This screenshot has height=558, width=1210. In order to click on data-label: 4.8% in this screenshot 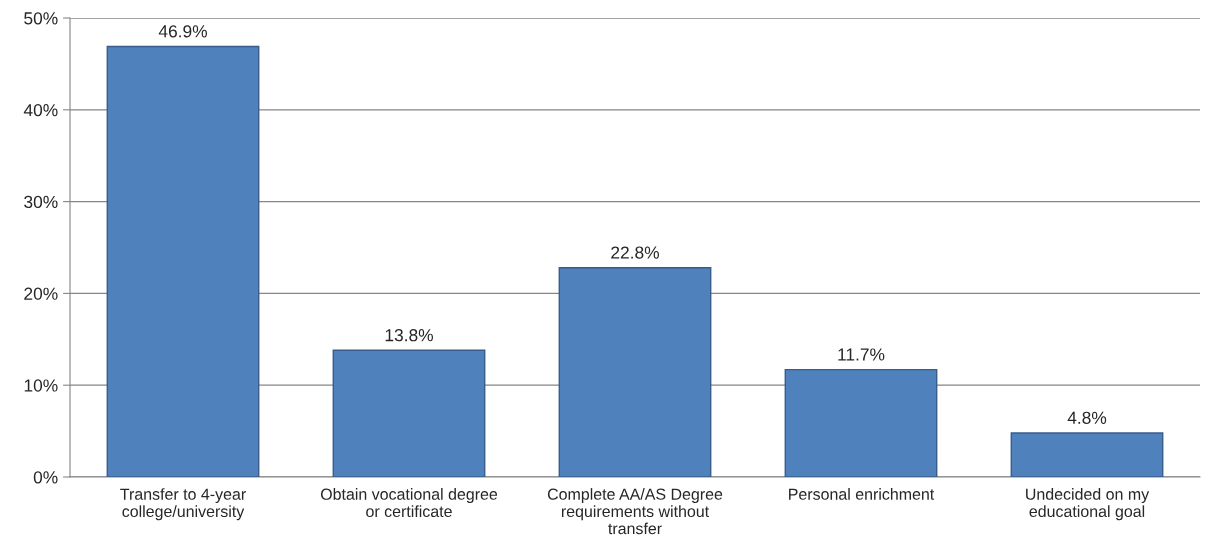, I will do `click(1087, 417)`.